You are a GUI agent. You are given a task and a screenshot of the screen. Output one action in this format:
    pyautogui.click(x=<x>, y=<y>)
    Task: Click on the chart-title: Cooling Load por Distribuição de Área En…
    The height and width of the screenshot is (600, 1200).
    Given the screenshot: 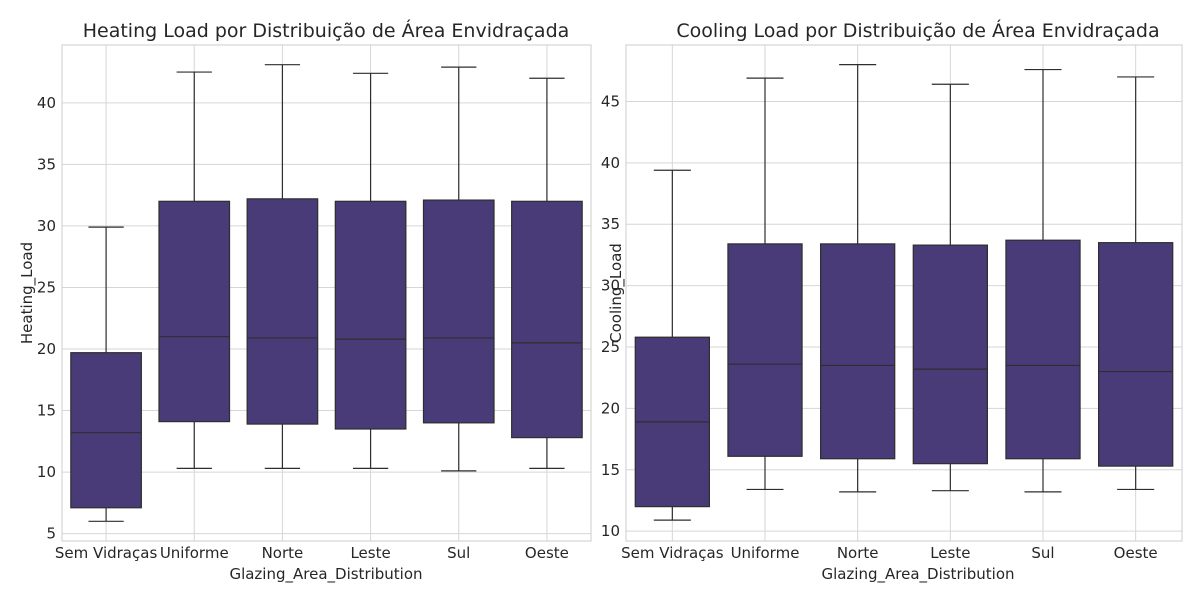 What is the action you would take?
    pyautogui.click(x=917, y=30)
    